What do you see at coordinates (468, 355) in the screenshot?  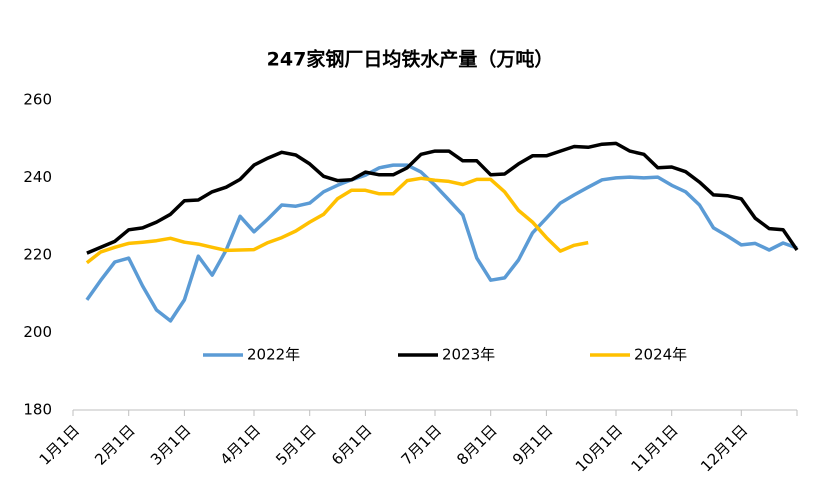 I see `legend-label: 2023年` at bounding box center [468, 355].